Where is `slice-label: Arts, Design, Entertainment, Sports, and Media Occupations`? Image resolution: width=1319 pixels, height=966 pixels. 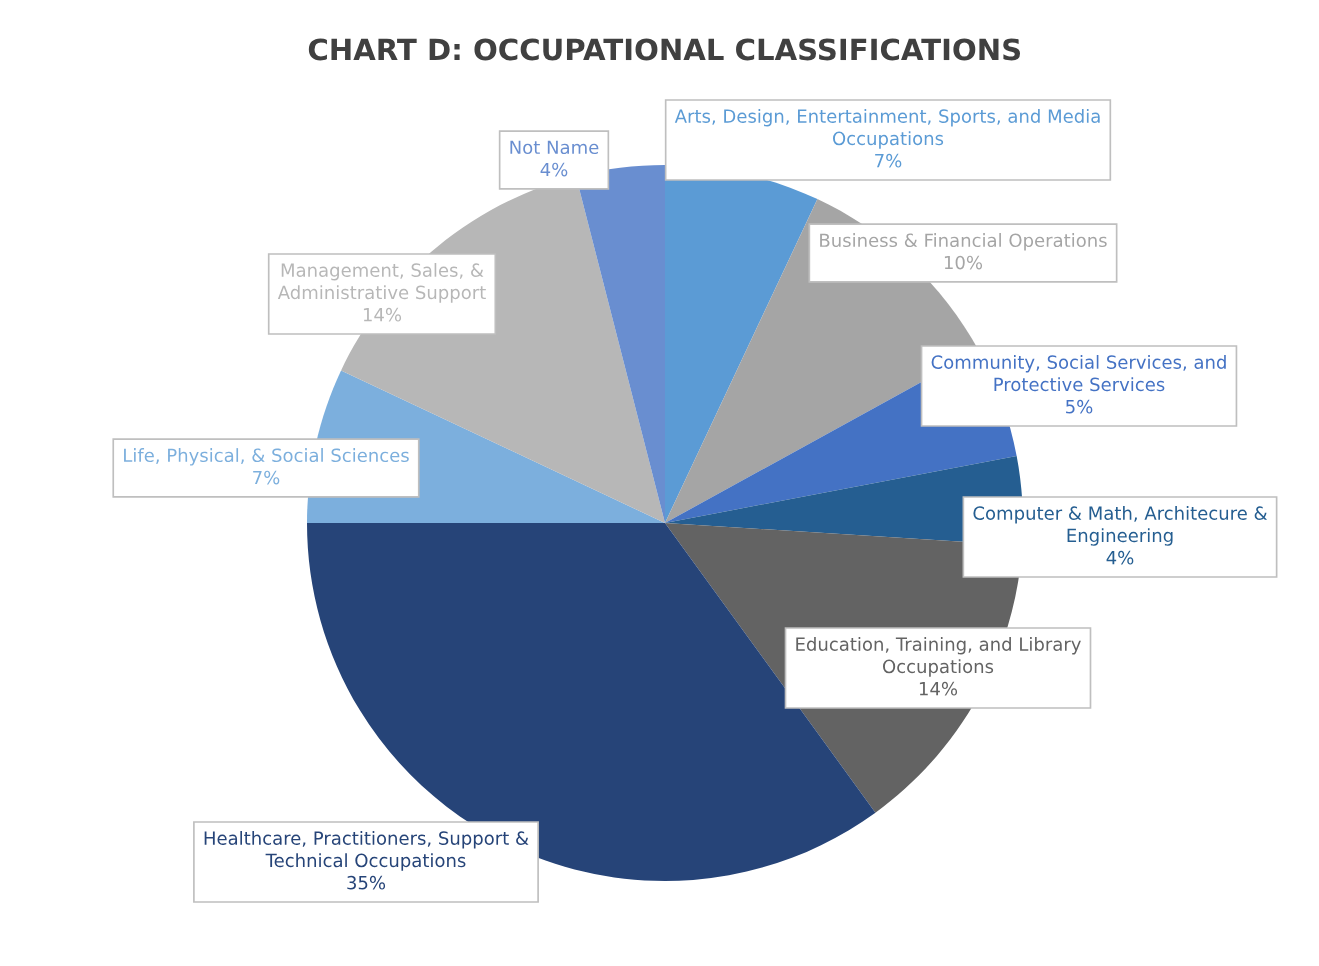 slice-label: Arts, Design, Entertainment, Sports, and Media Occupations is located at coordinates (887, 128).